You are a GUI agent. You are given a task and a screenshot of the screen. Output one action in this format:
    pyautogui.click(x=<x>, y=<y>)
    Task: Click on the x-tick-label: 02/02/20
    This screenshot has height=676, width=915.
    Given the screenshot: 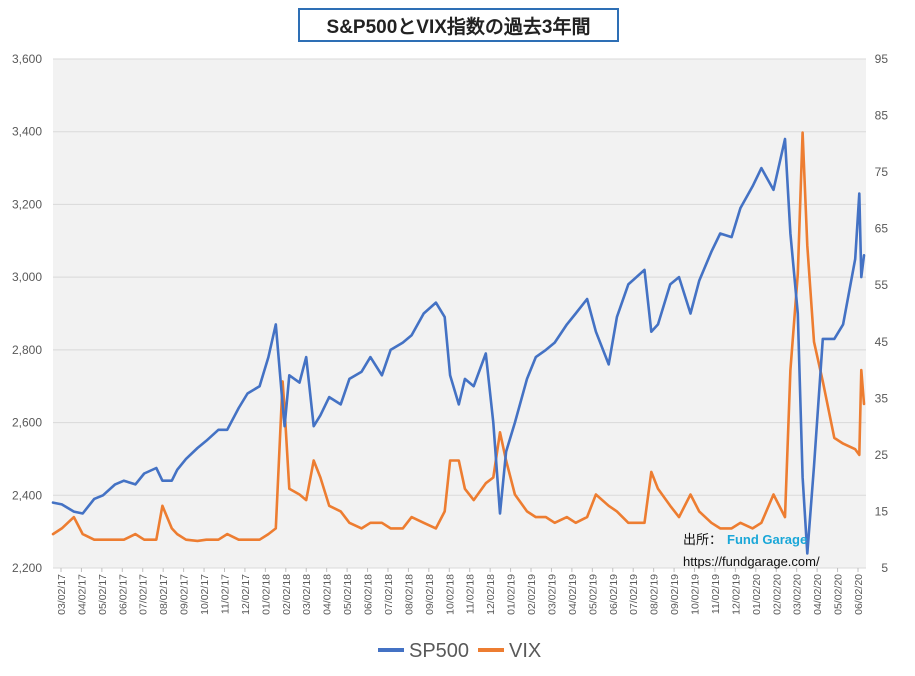 What is the action you would take?
    pyautogui.click(x=777, y=594)
    